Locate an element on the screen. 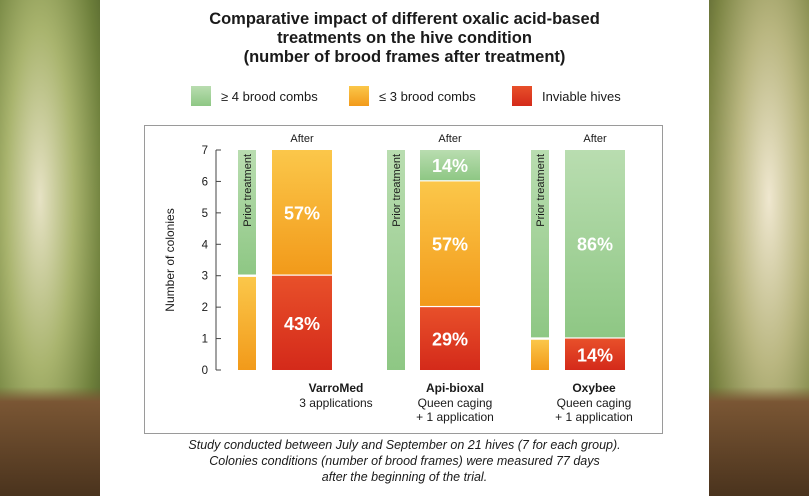 The width and height of the screenshot is (809, 496). footnote-line-3: after the beginning of the trial. is located at coordinates (404, 477).